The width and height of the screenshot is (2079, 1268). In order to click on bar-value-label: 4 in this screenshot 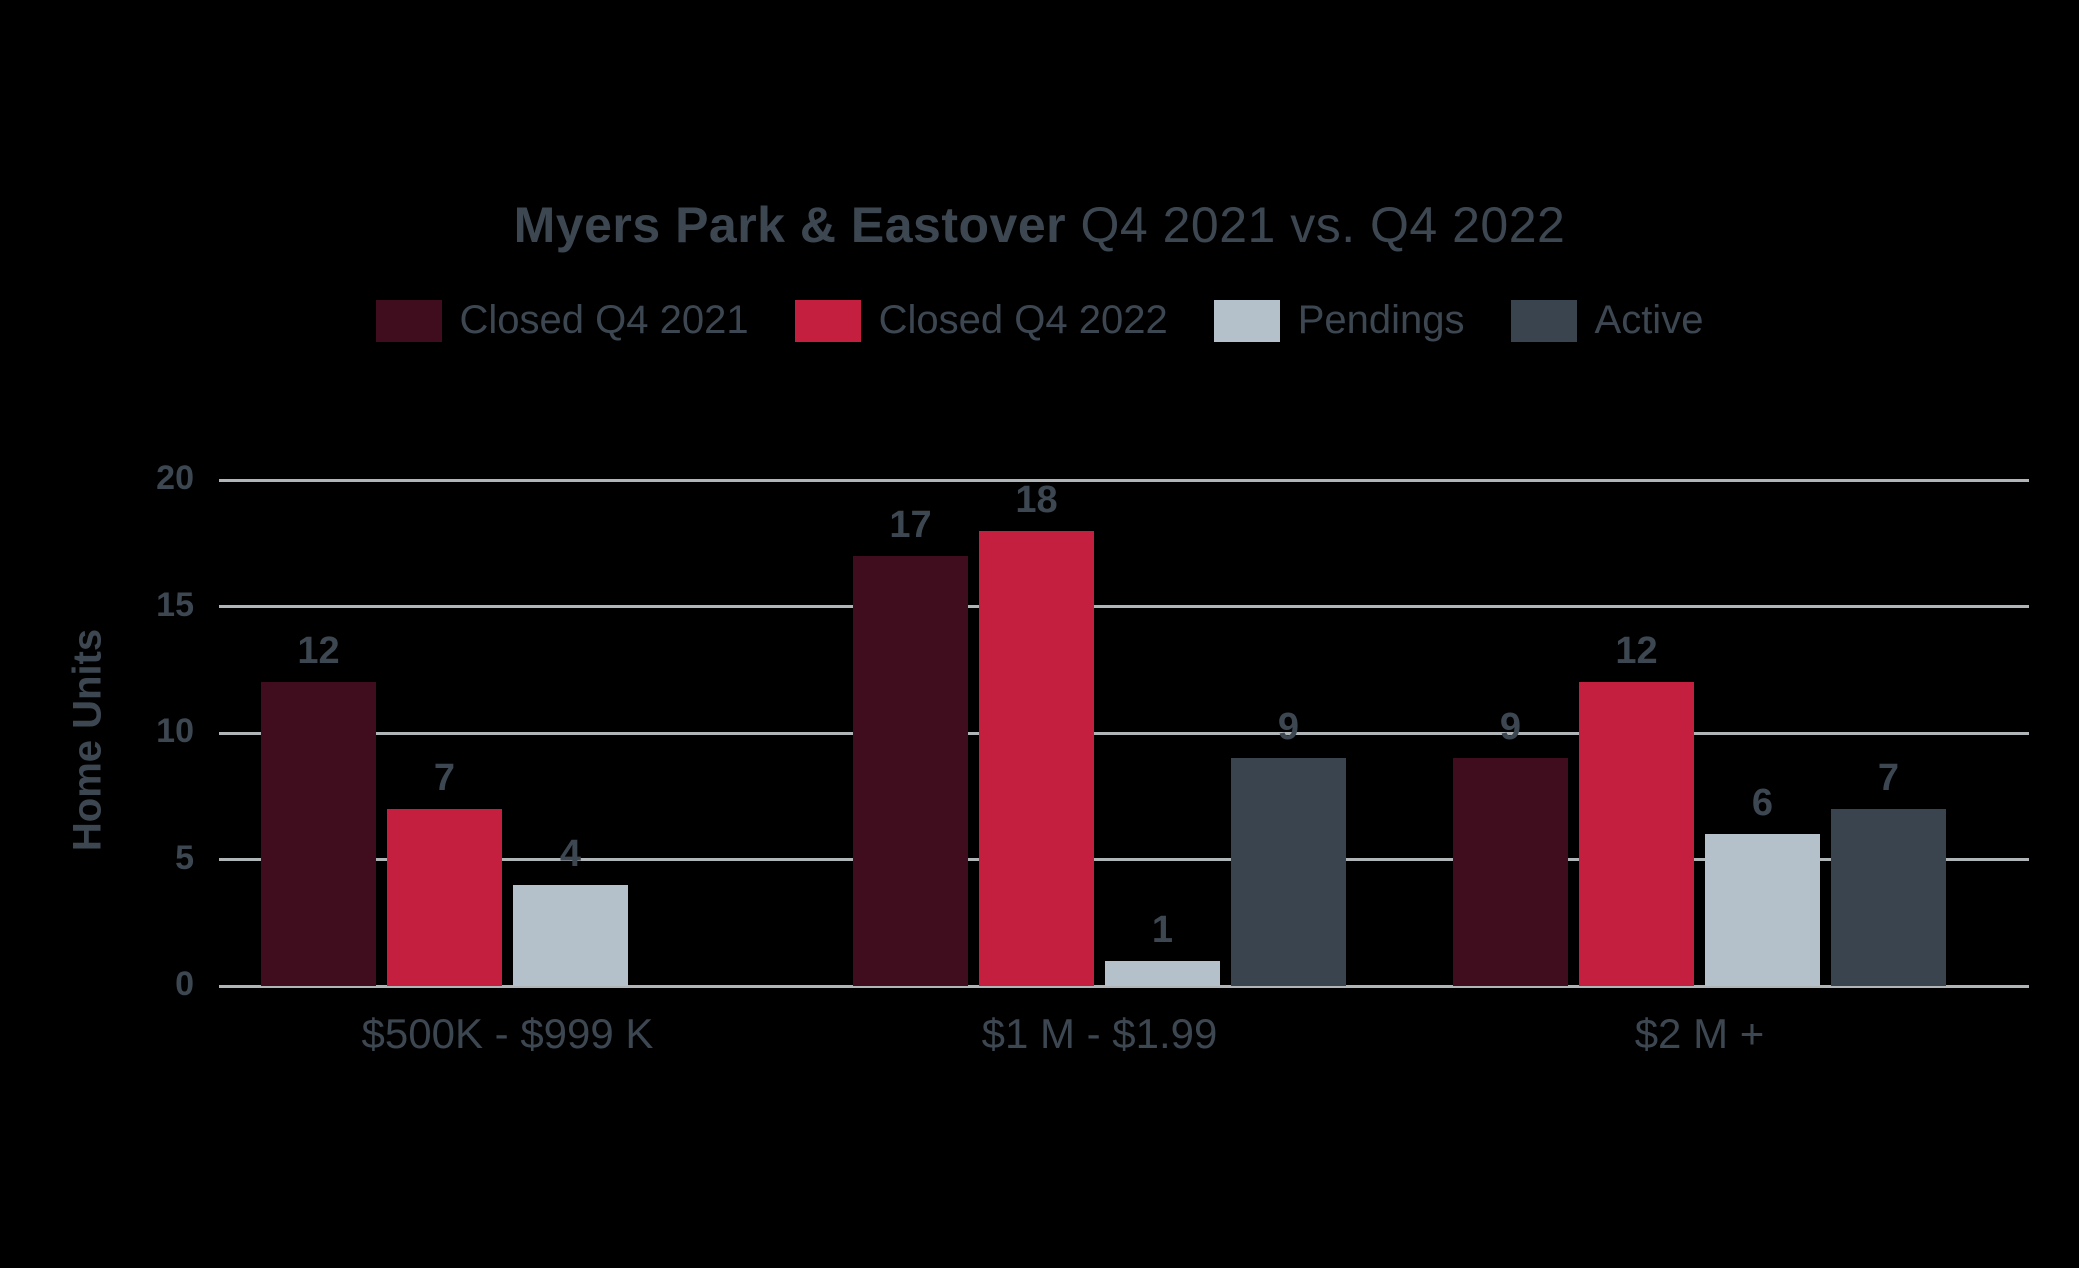, I will do `click(570, 853)`.